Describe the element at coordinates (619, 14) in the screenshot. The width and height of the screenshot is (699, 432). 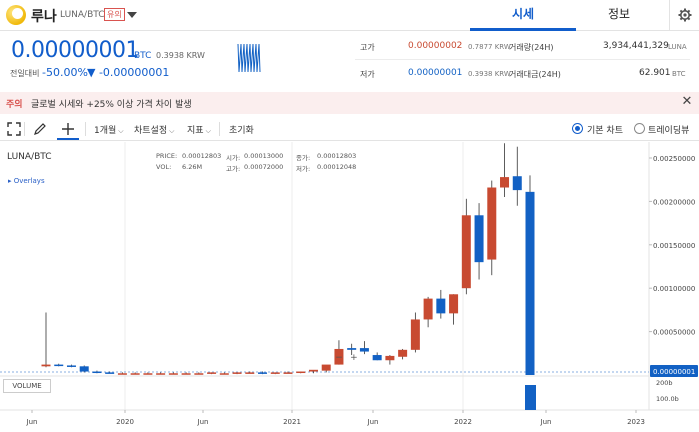
I see `tab-info: 정보` at that location.